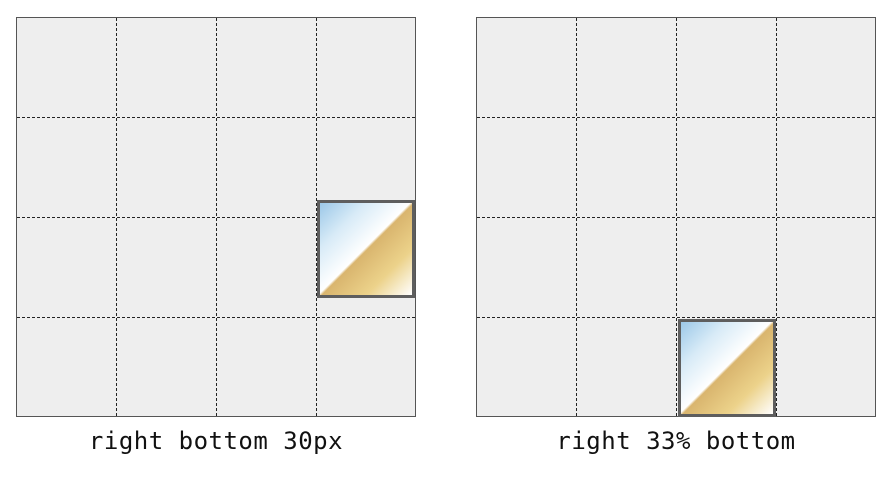 The width and height of the screenshot is (892, 478). I want to click on demo-caption: right bottom 30px, so click(216, 441).